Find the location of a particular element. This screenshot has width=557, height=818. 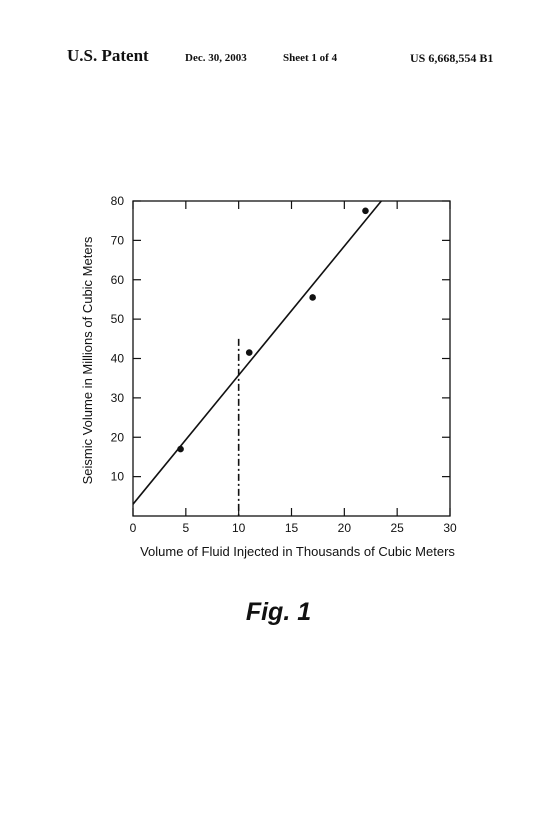

y-tick-label: 20 is located at coordinates (118, 437).